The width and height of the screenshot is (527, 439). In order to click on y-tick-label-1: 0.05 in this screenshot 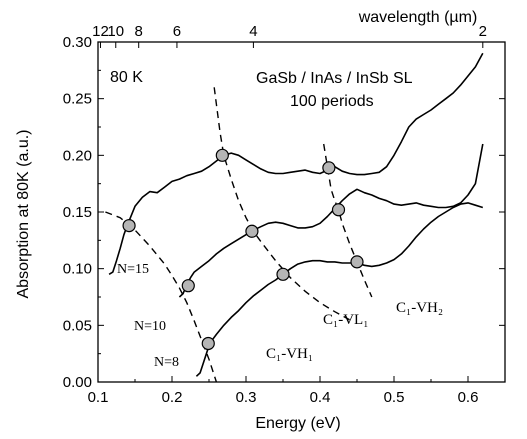, I will do `click(77, 325)`.